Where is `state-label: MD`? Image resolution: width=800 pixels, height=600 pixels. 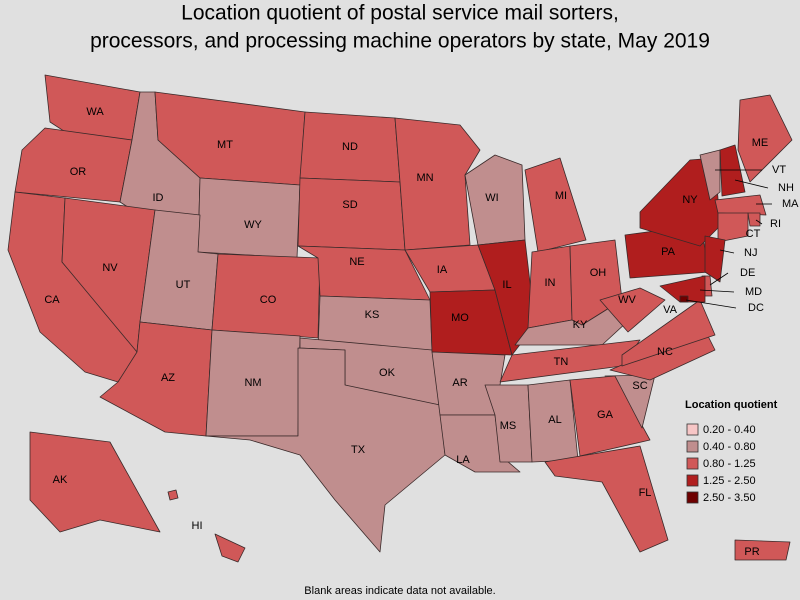 state-label: MD is located at coordinates (753, 292).